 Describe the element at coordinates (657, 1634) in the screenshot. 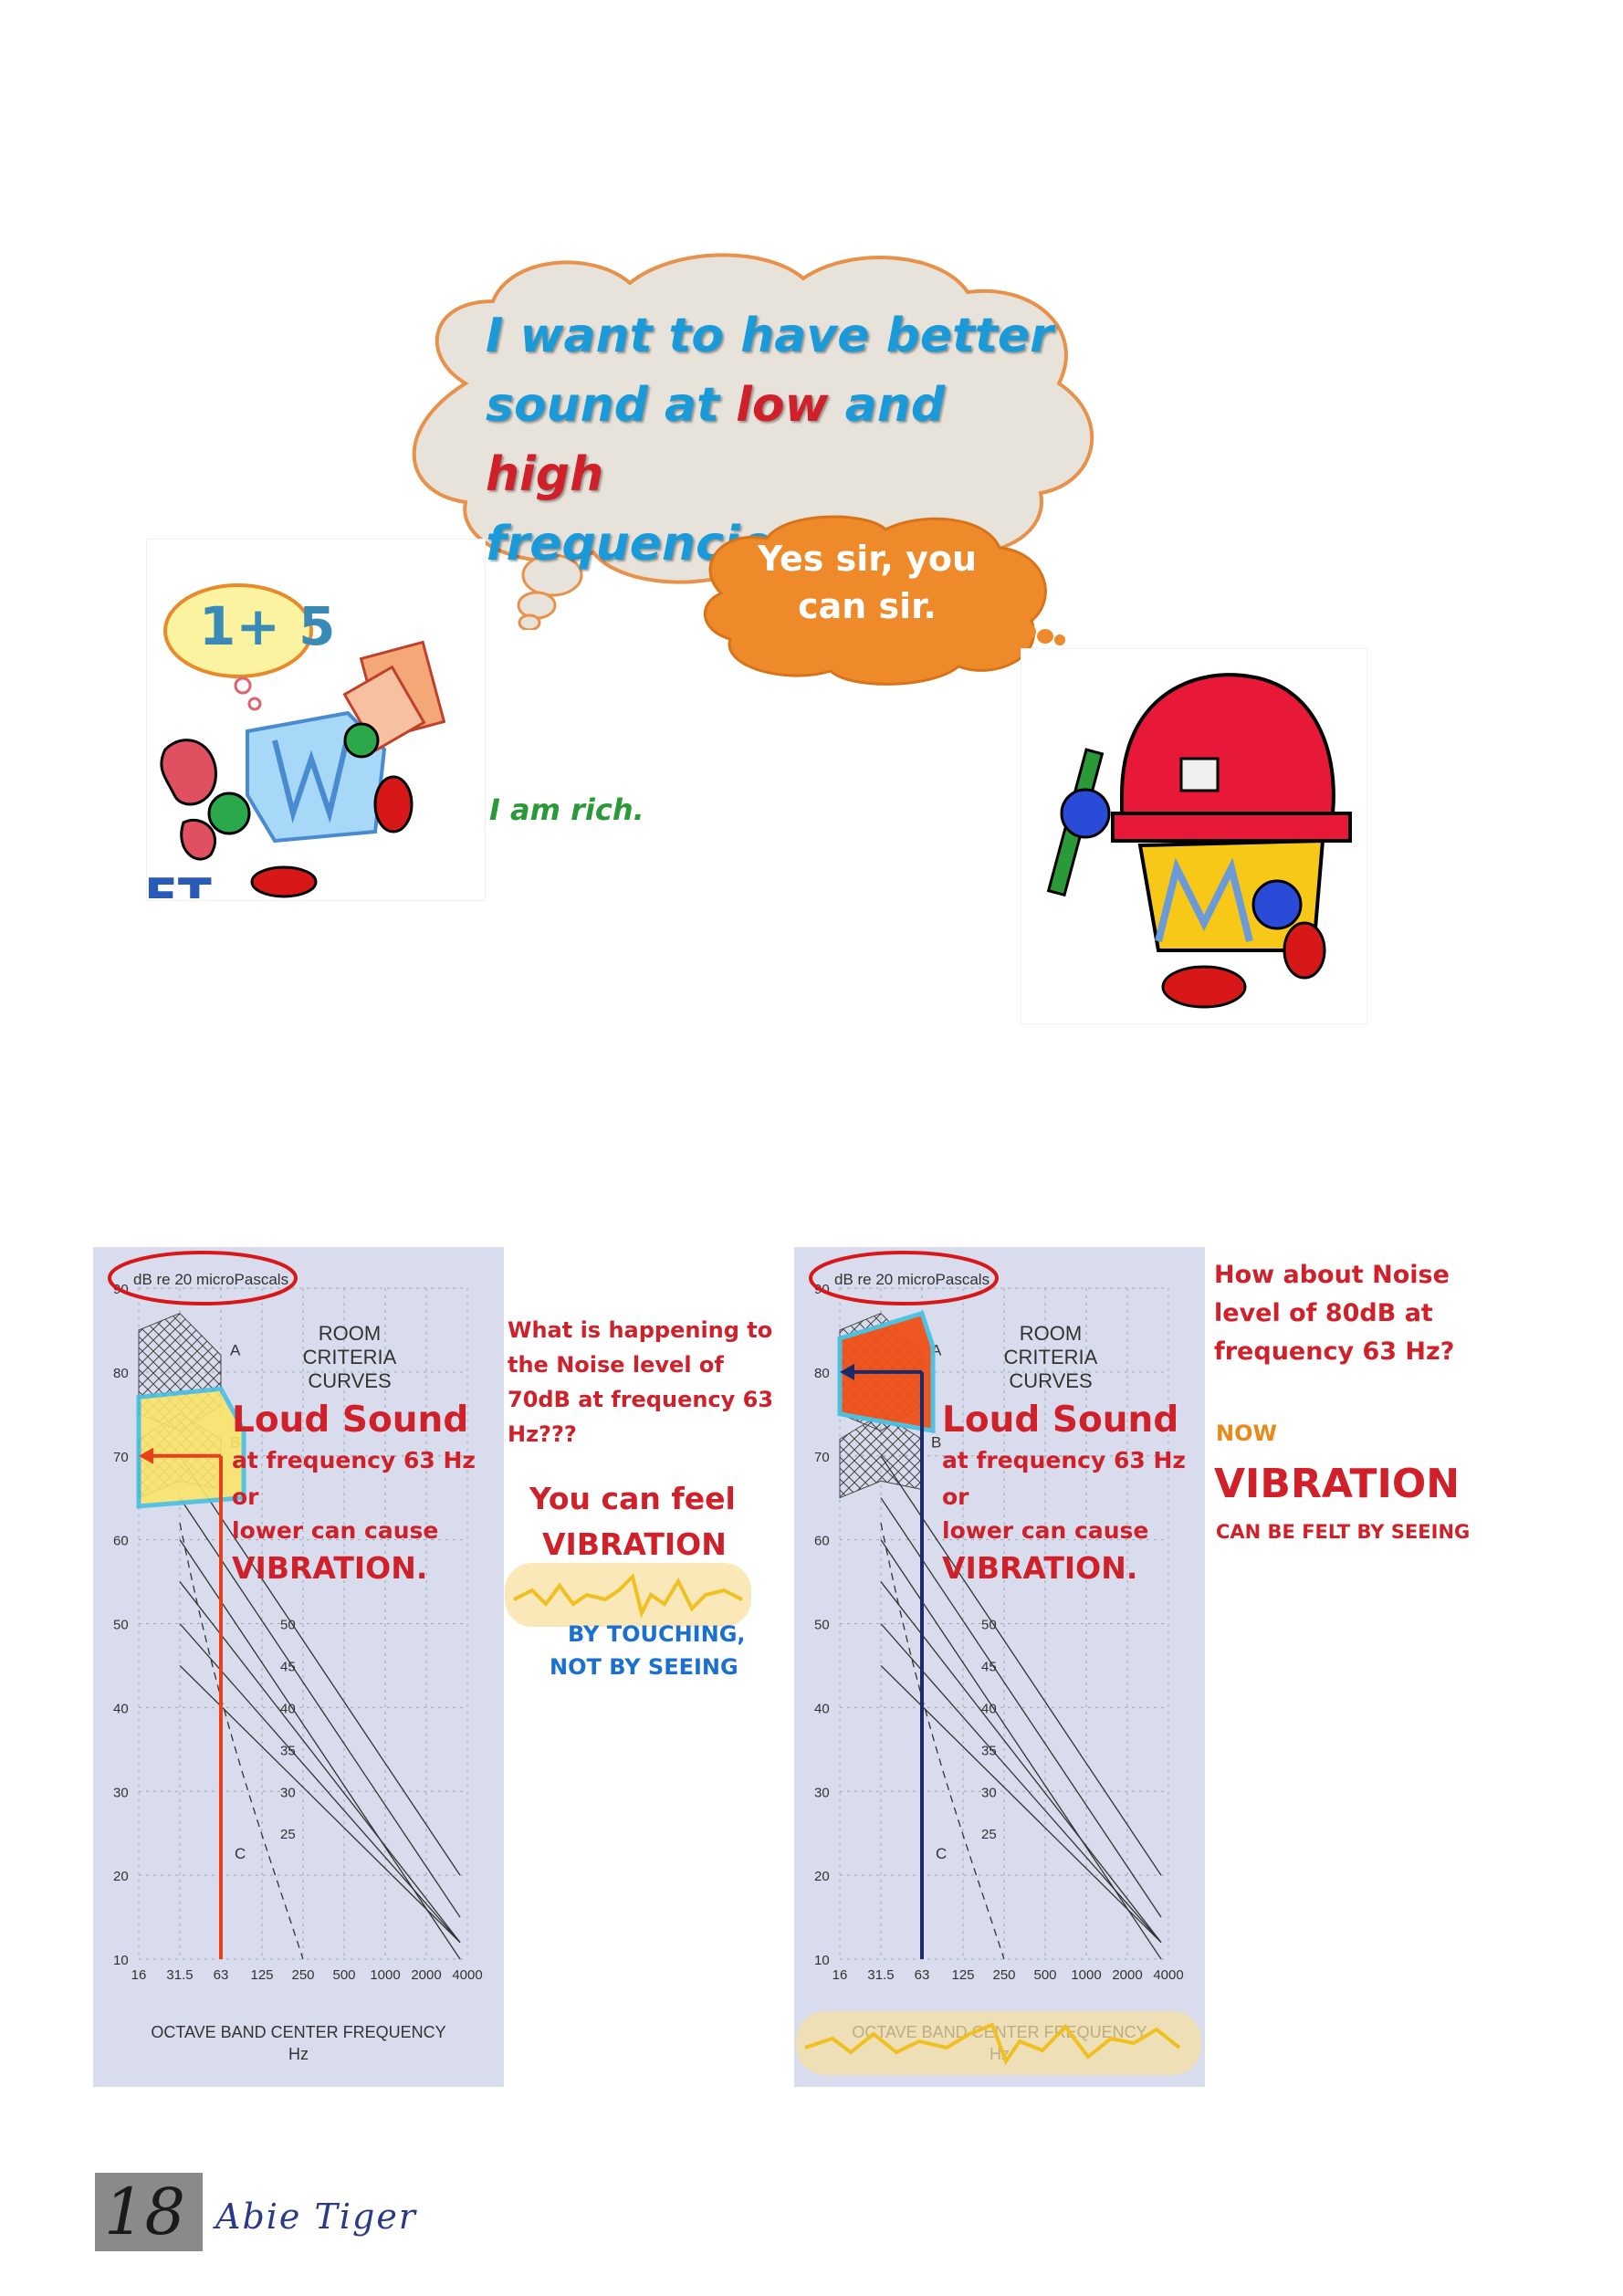

I see `middle-touching: BY TOUCHING,` at that location.